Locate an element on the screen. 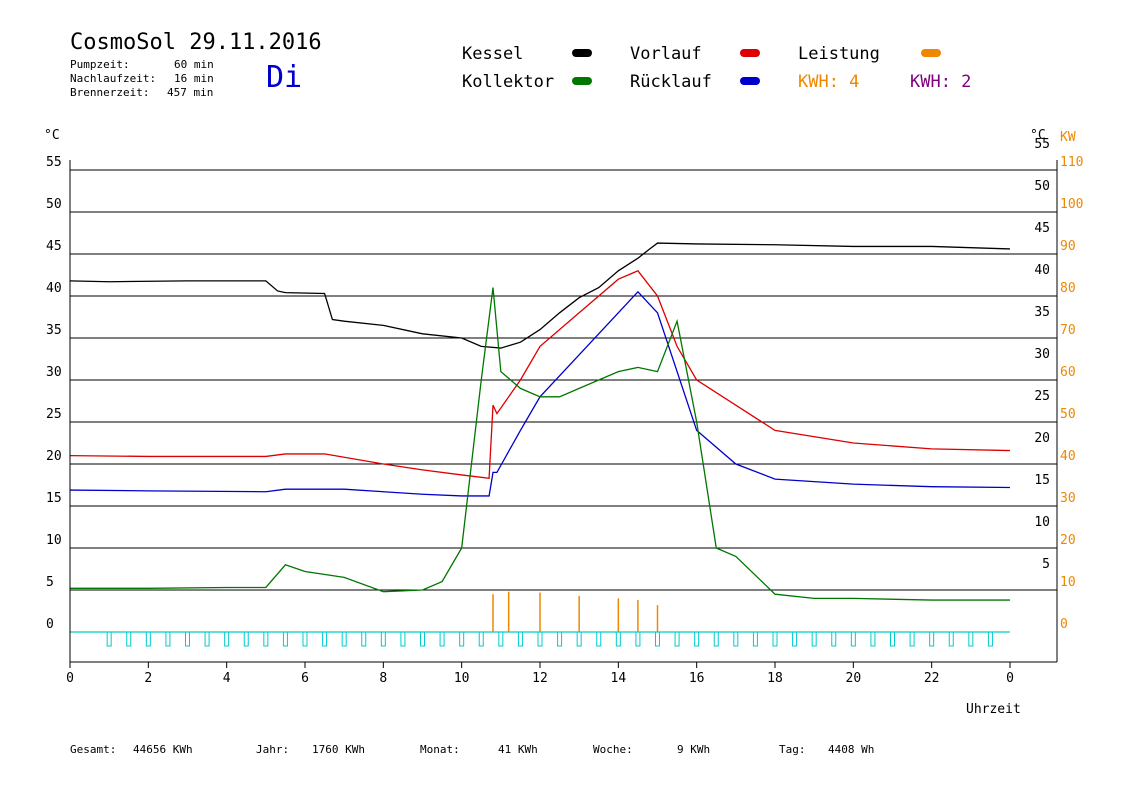  x-tick-4: 8 is located at coordinates (383, 678).